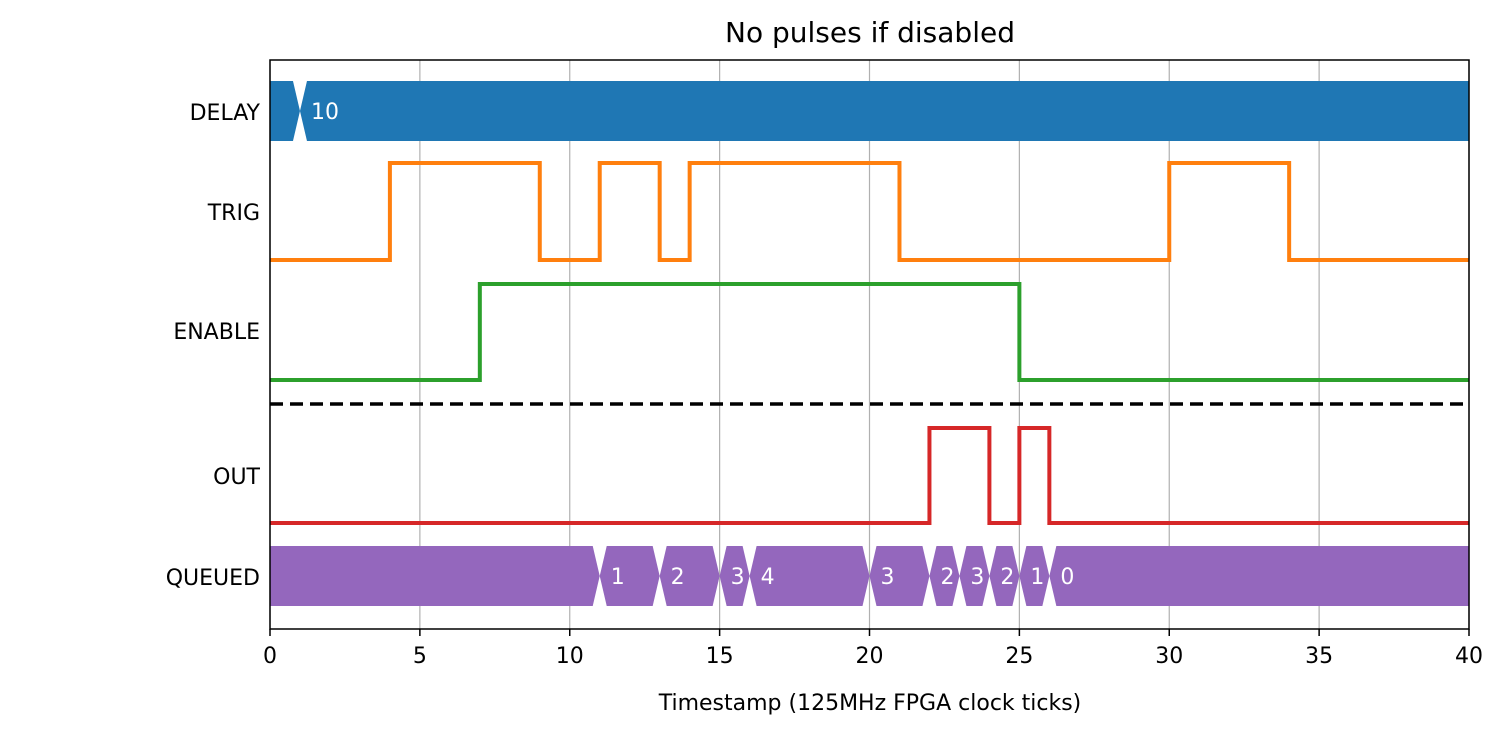  I want to click on signal-label-delay: DELAY, so click(225, 113).